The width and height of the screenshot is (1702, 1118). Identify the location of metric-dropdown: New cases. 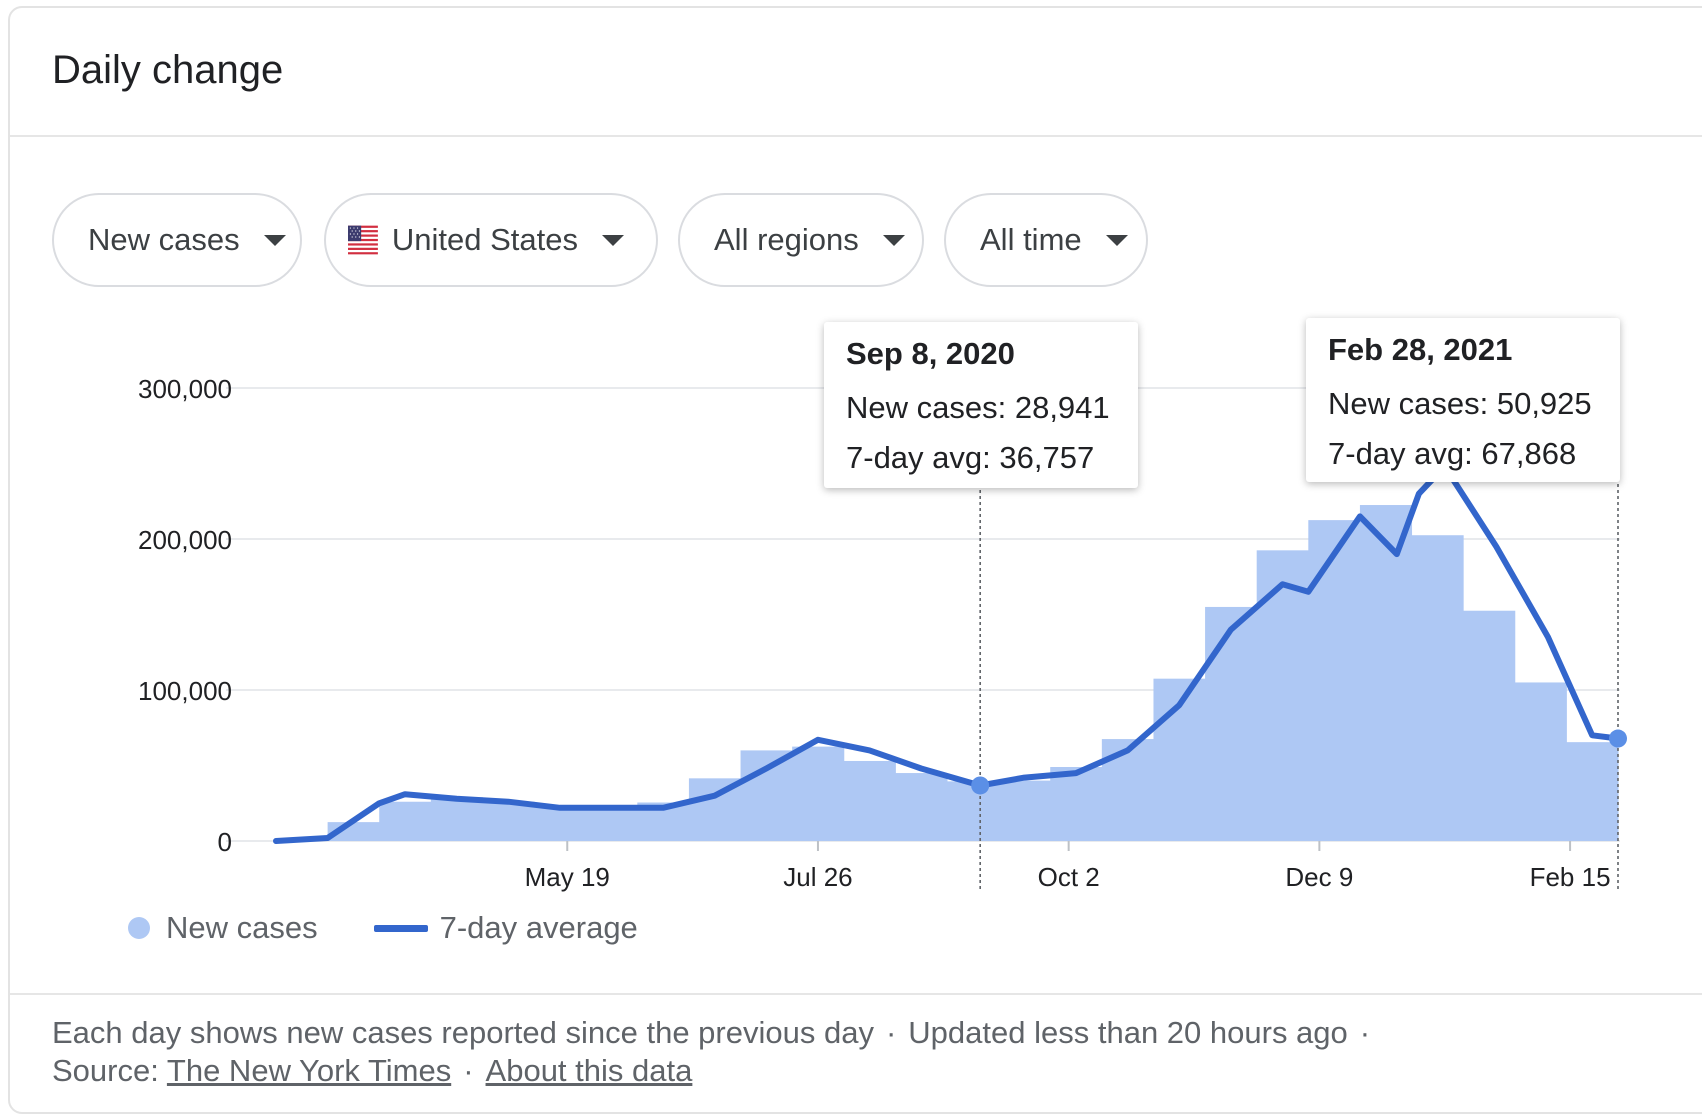
(177, 240).